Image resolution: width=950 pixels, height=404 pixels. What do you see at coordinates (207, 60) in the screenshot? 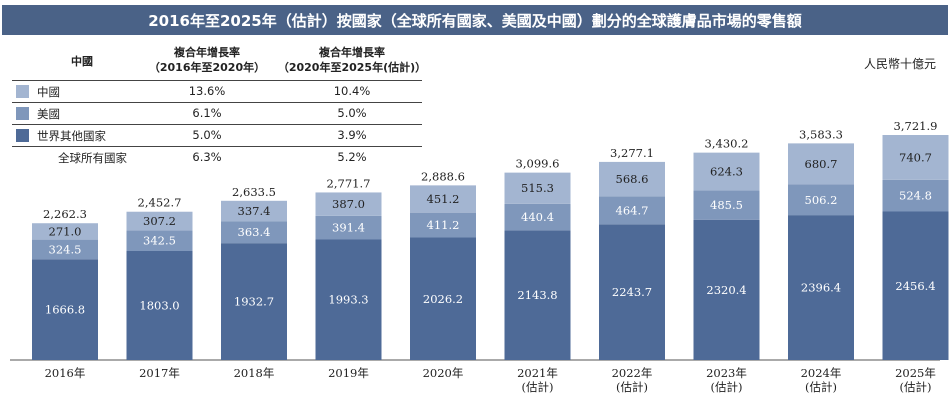
I see `header-cagr-2016-2020: 複合年增長率 （2016年至2020年）` at bounding box center [207, 60].